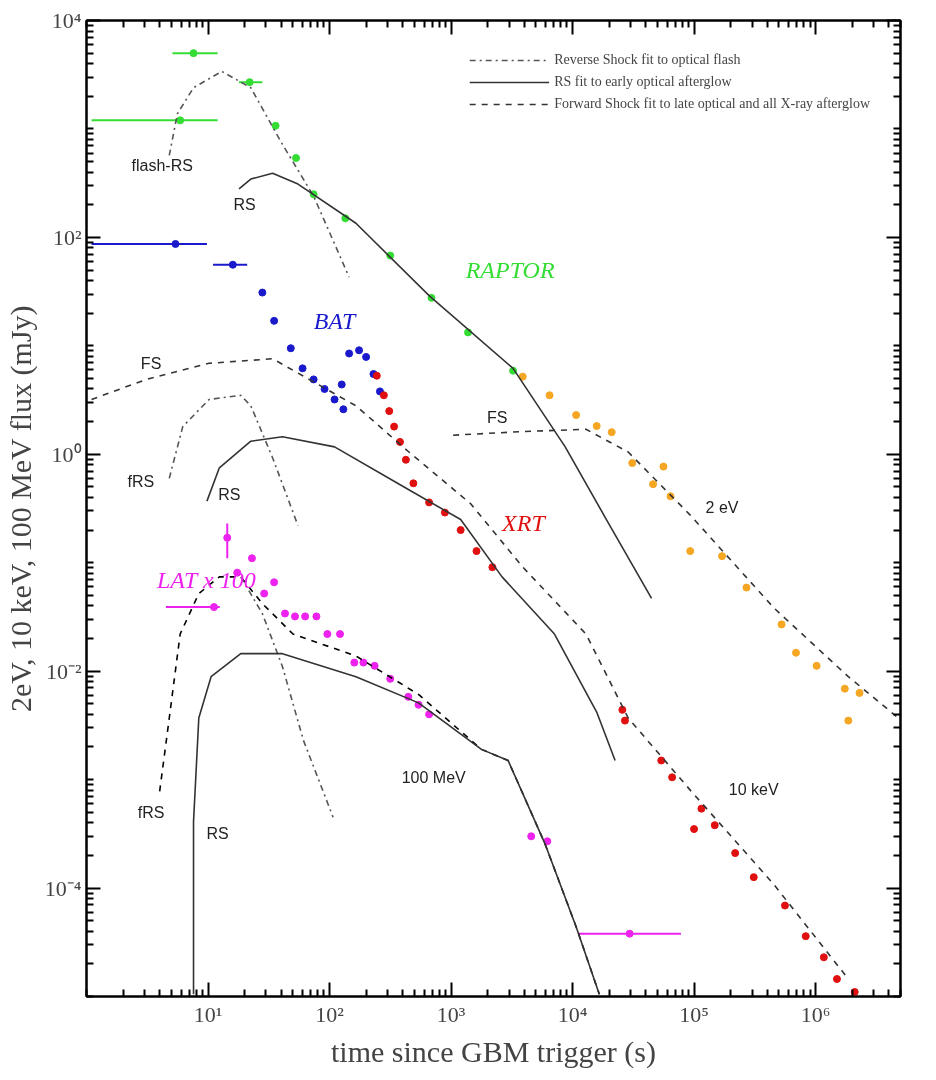 This screenshot has height=1080, width=936. I want to click on annotation: 100 MeV, so click(434, 777).